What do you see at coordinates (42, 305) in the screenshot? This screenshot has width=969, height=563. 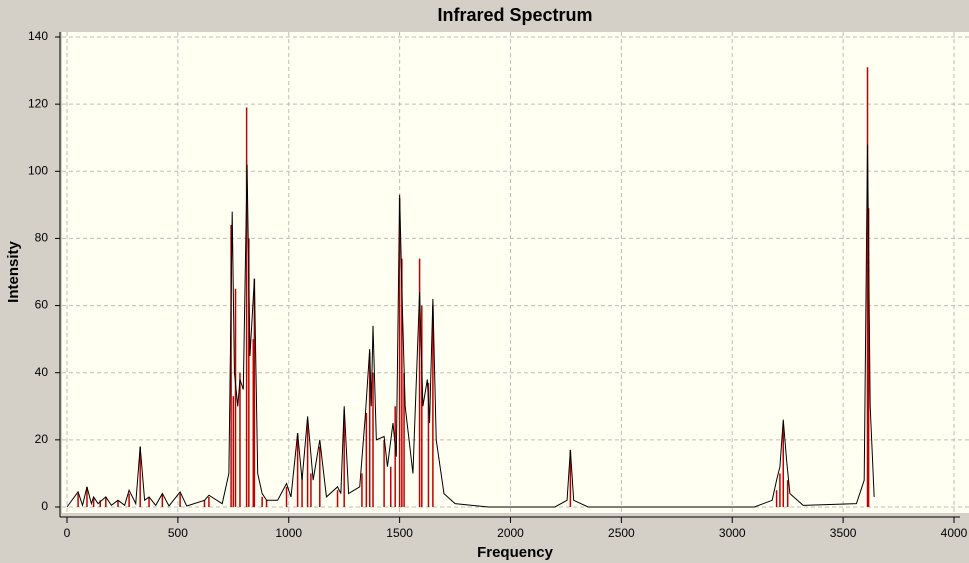 I see `y-tick-label: 60` at bounding box center [42, 305].